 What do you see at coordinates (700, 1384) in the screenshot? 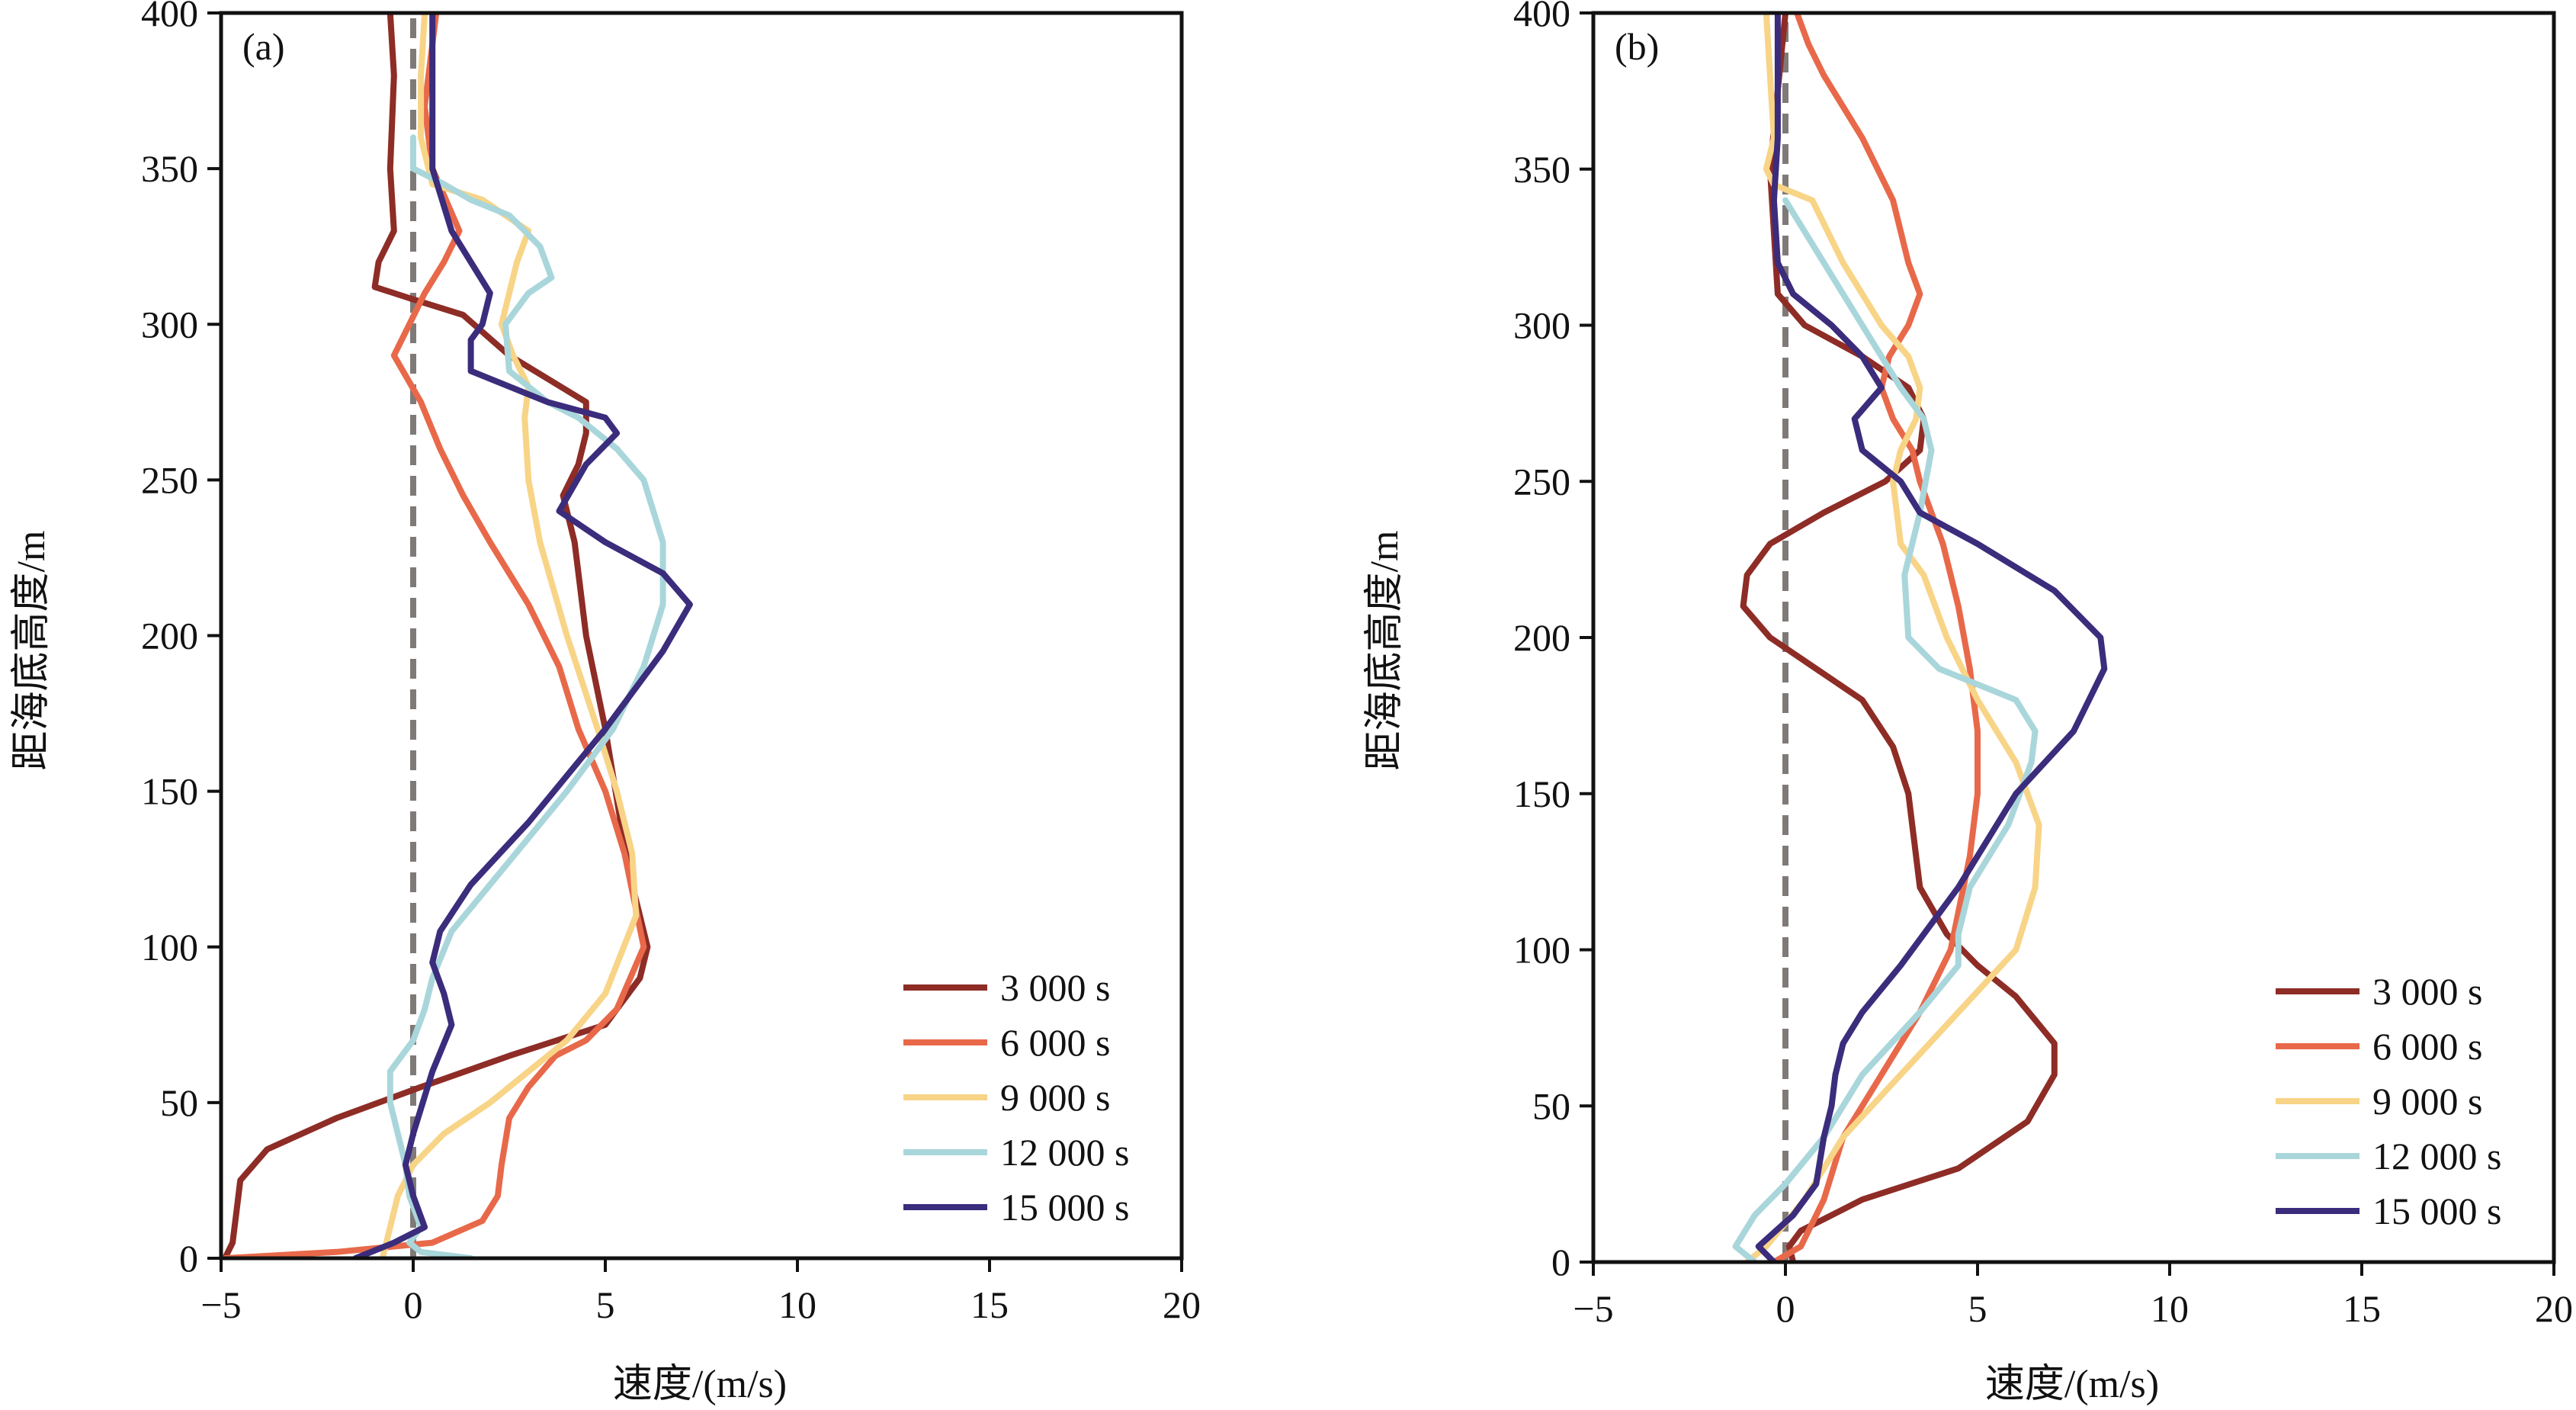
I see `panel-a-xlabel: 速度/(m/s)` at bounding box center [700, 1384].